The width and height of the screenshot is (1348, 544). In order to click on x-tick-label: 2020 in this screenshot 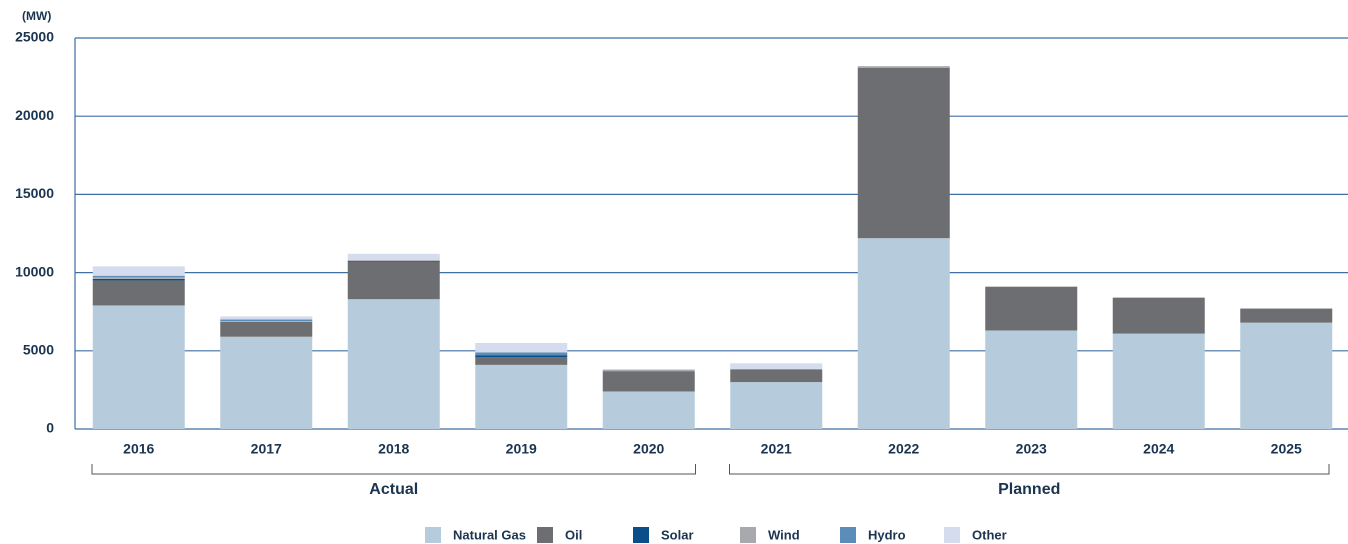, I will do `click(648, 449)`.